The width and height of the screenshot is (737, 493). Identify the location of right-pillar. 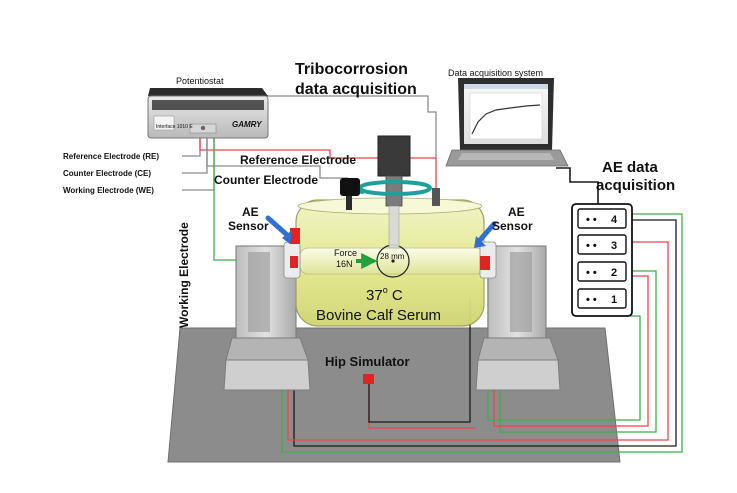
(518, 318).